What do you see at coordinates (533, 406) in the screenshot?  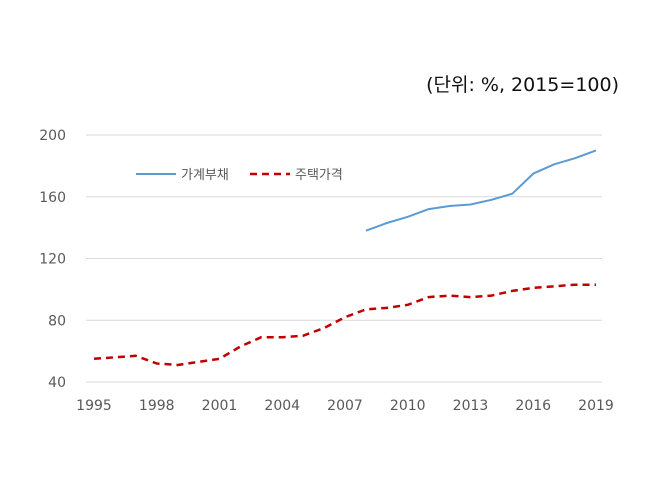 I see `x-tick-label: 2016` at bounding box center [533, 406].